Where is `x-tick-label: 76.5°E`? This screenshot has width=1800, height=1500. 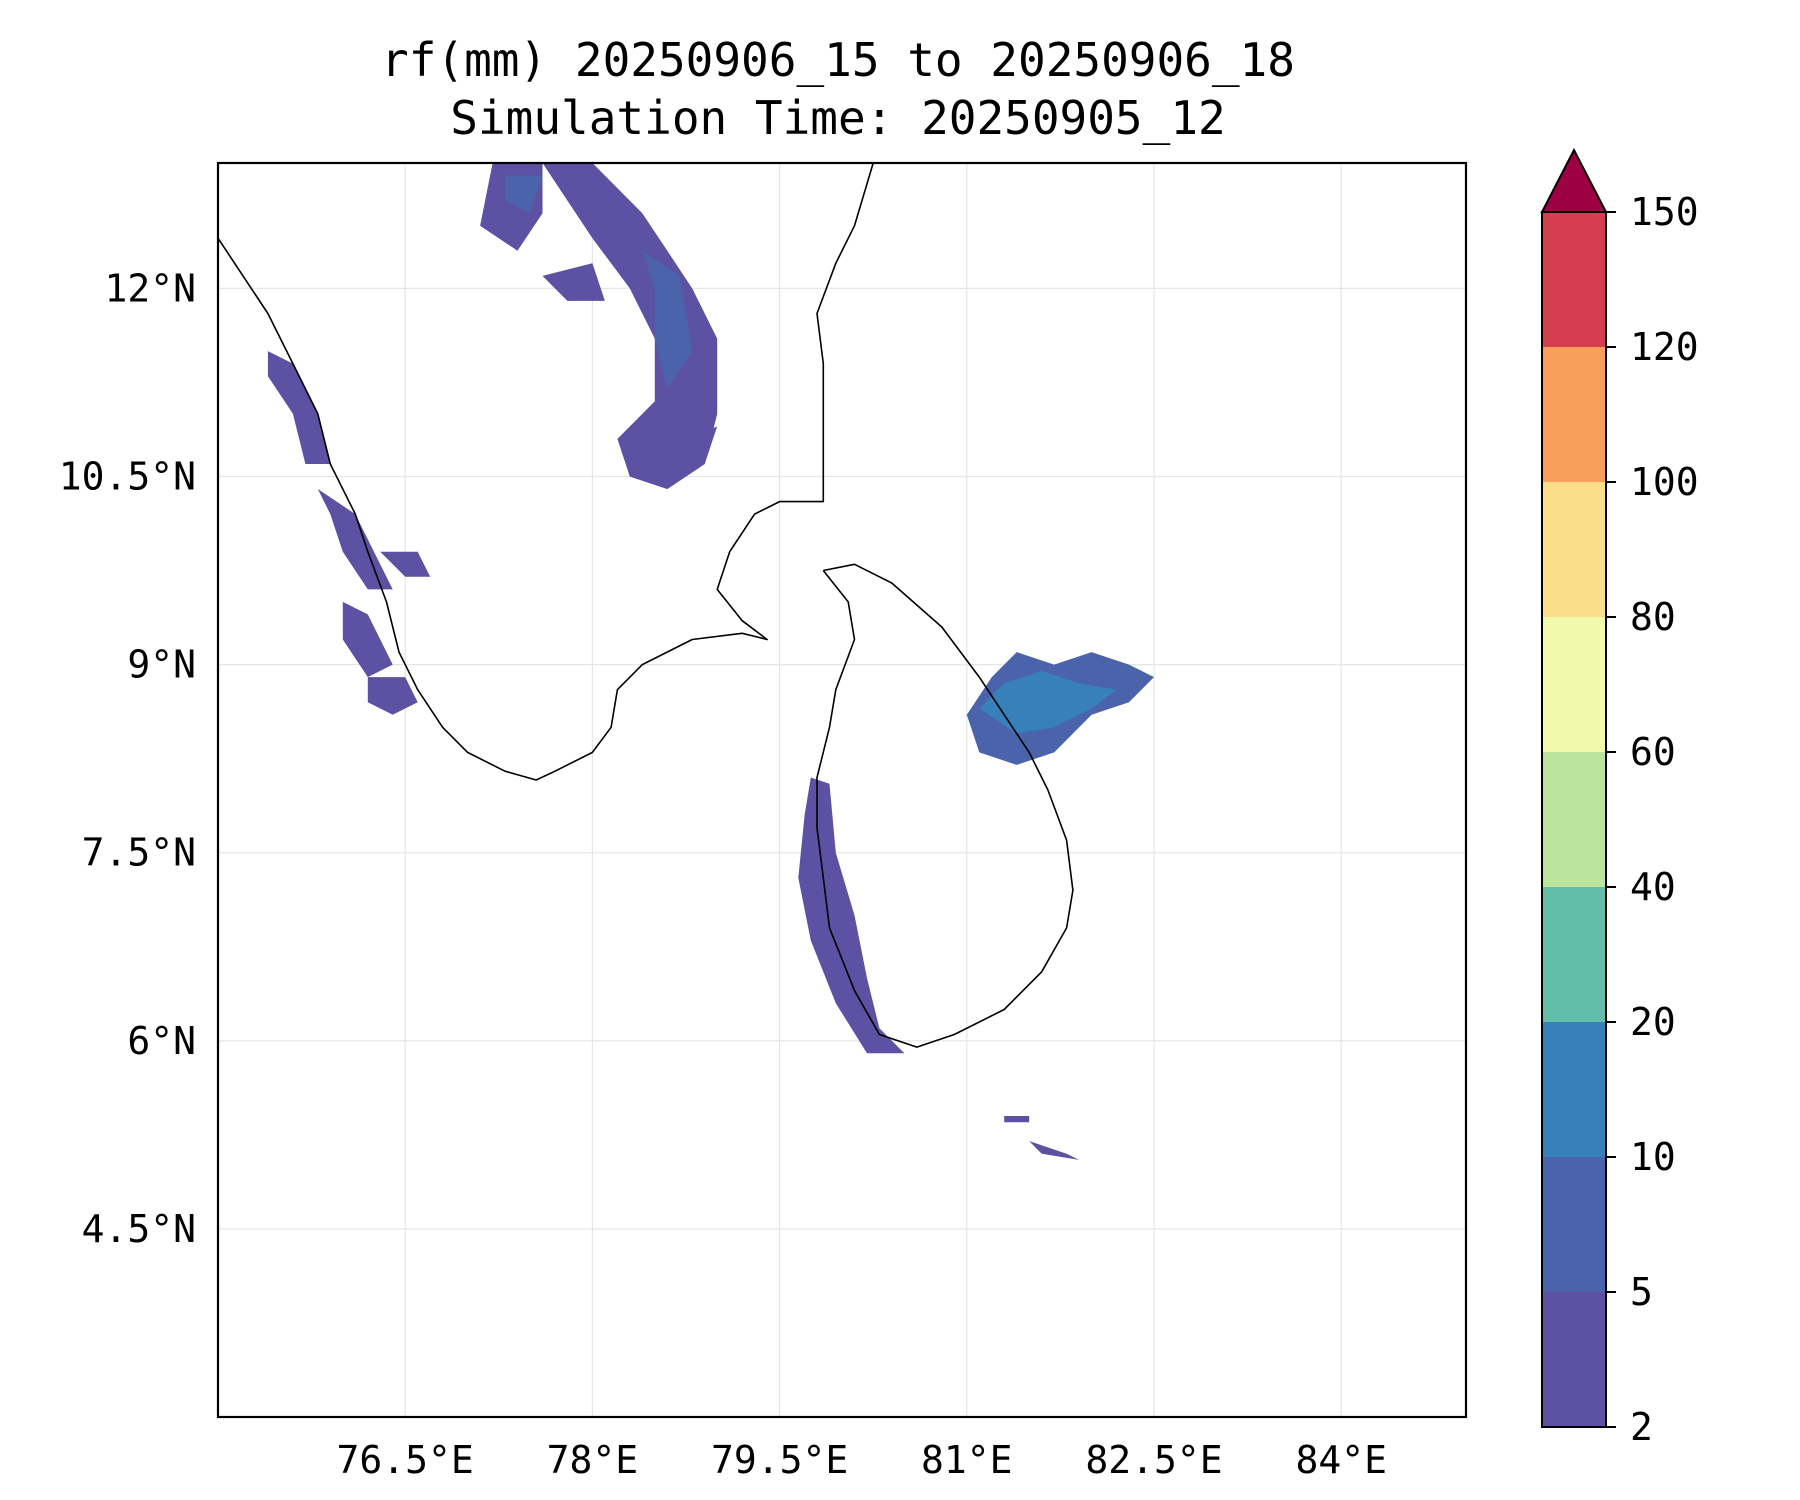 x-tick-label: 76.5°E is located at coordinates (405, 1460).